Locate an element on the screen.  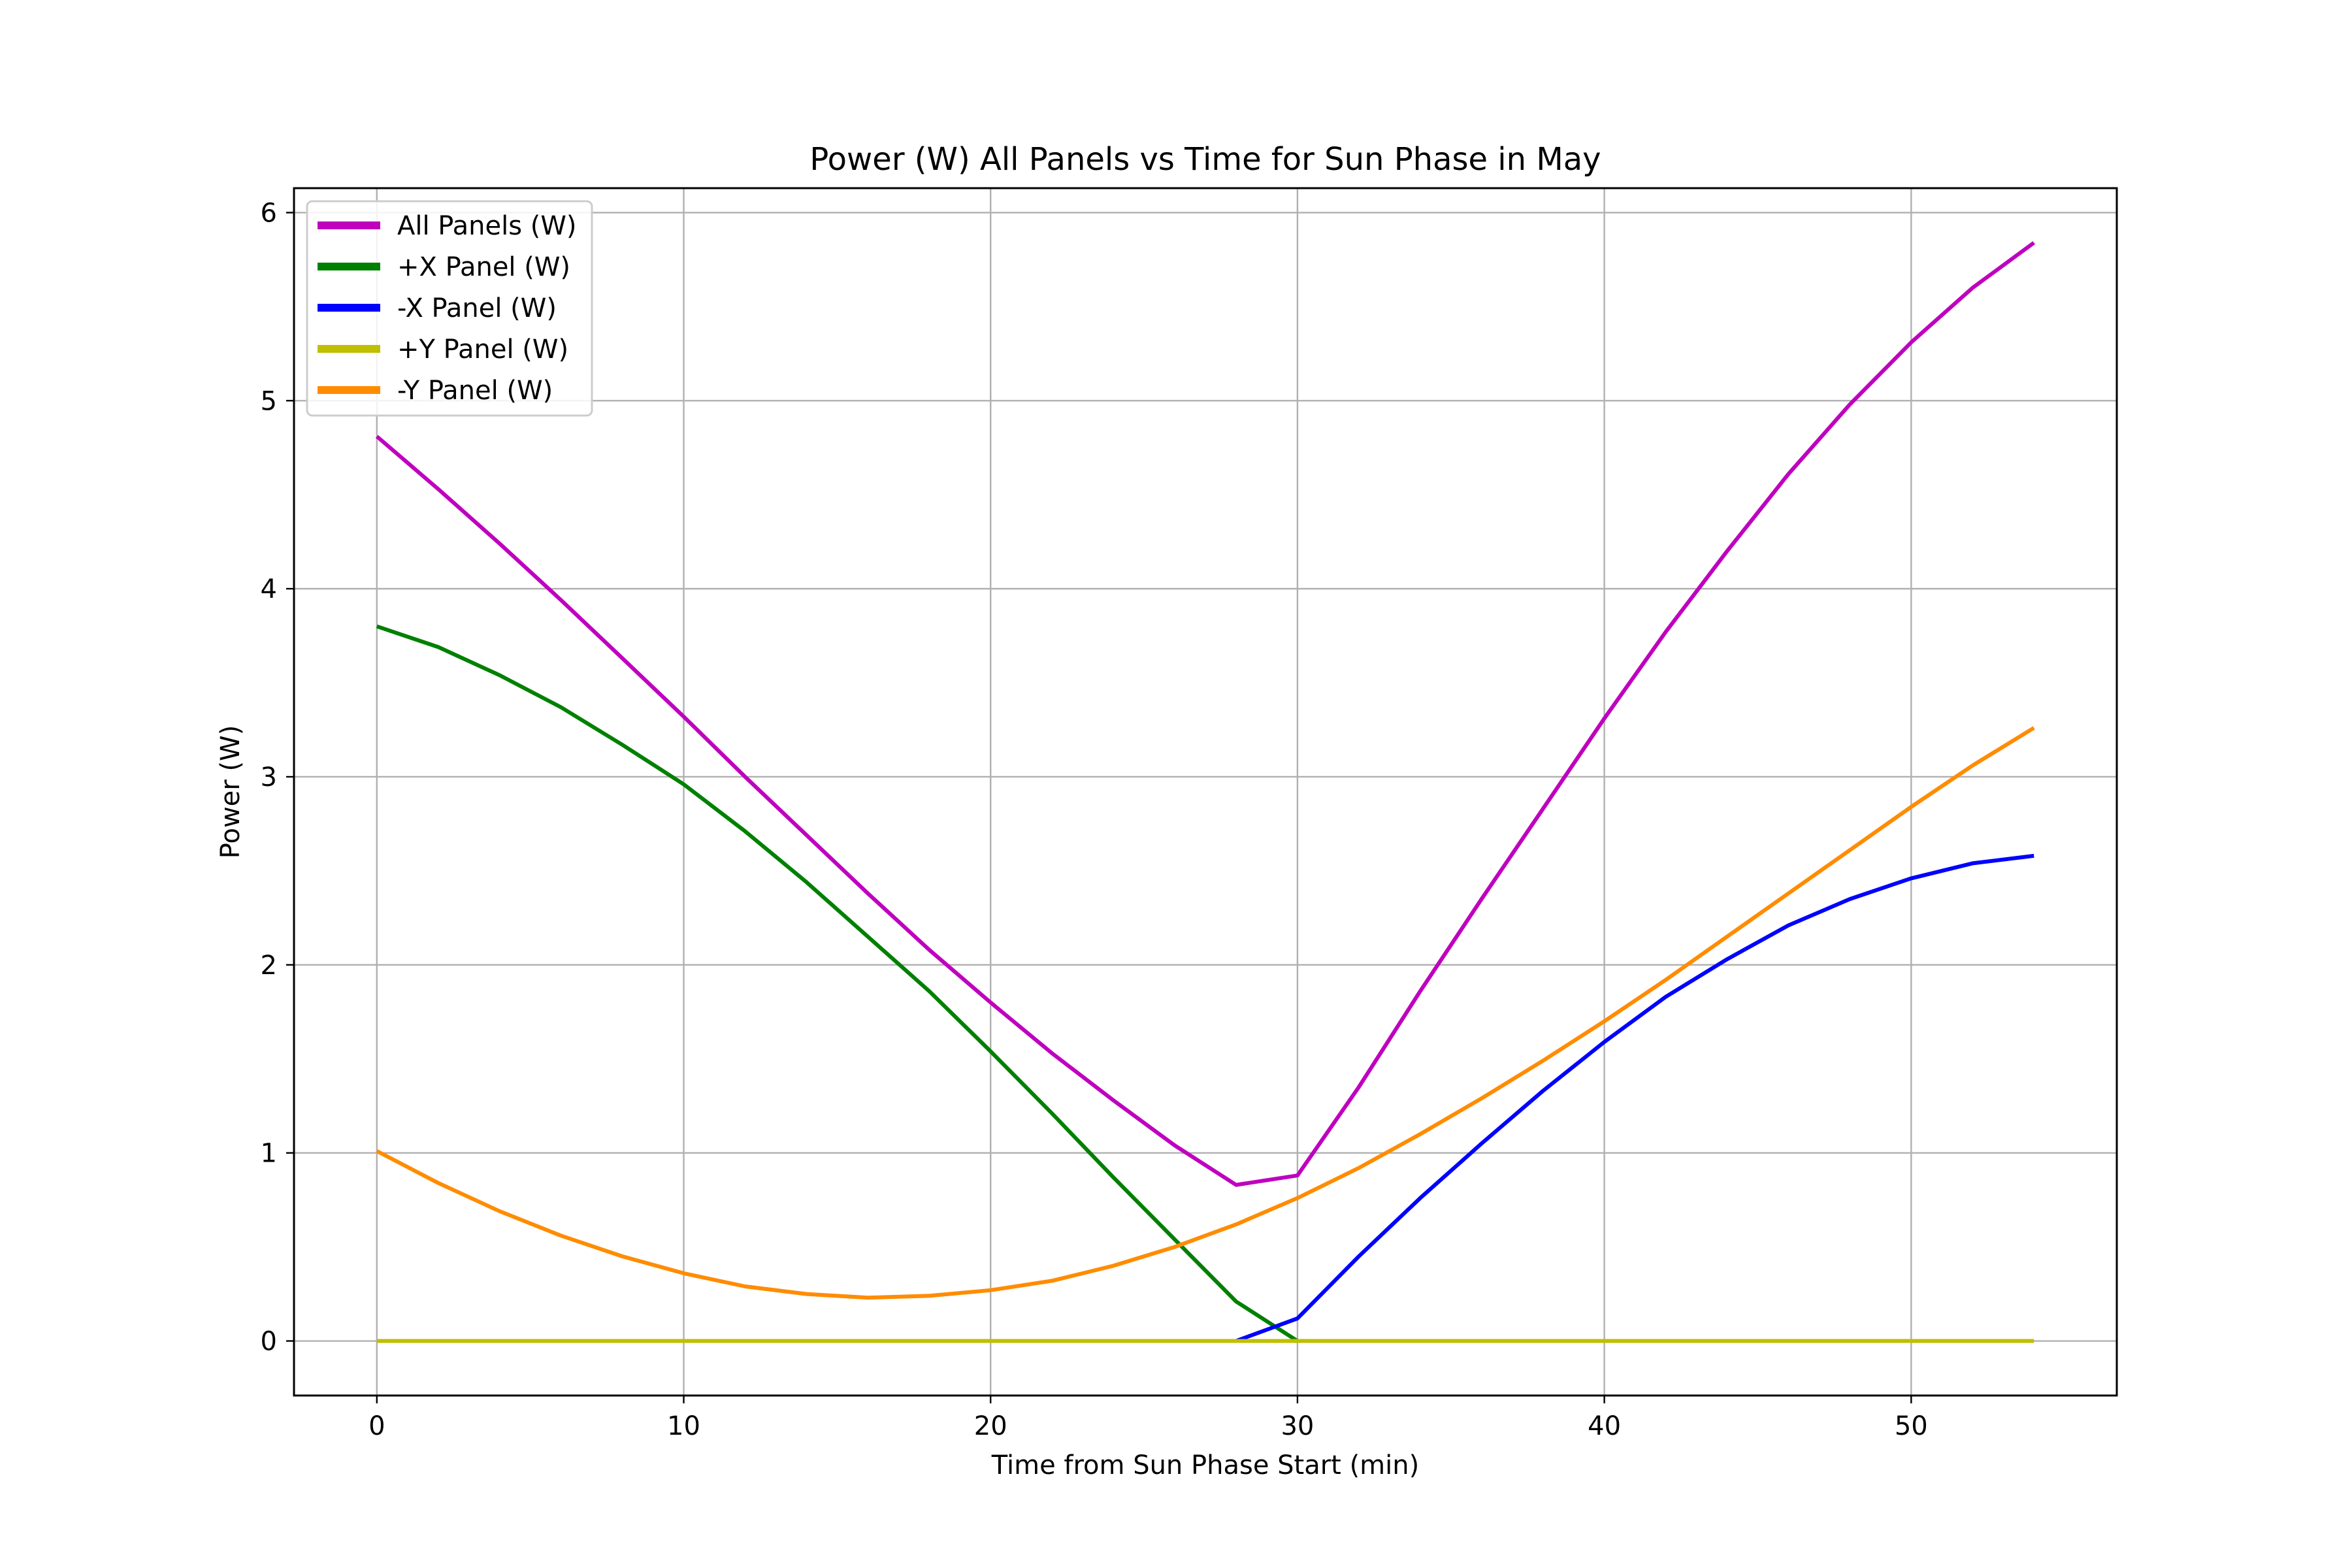
y-tick-label: 1 is located at coordinates (269, 1154).